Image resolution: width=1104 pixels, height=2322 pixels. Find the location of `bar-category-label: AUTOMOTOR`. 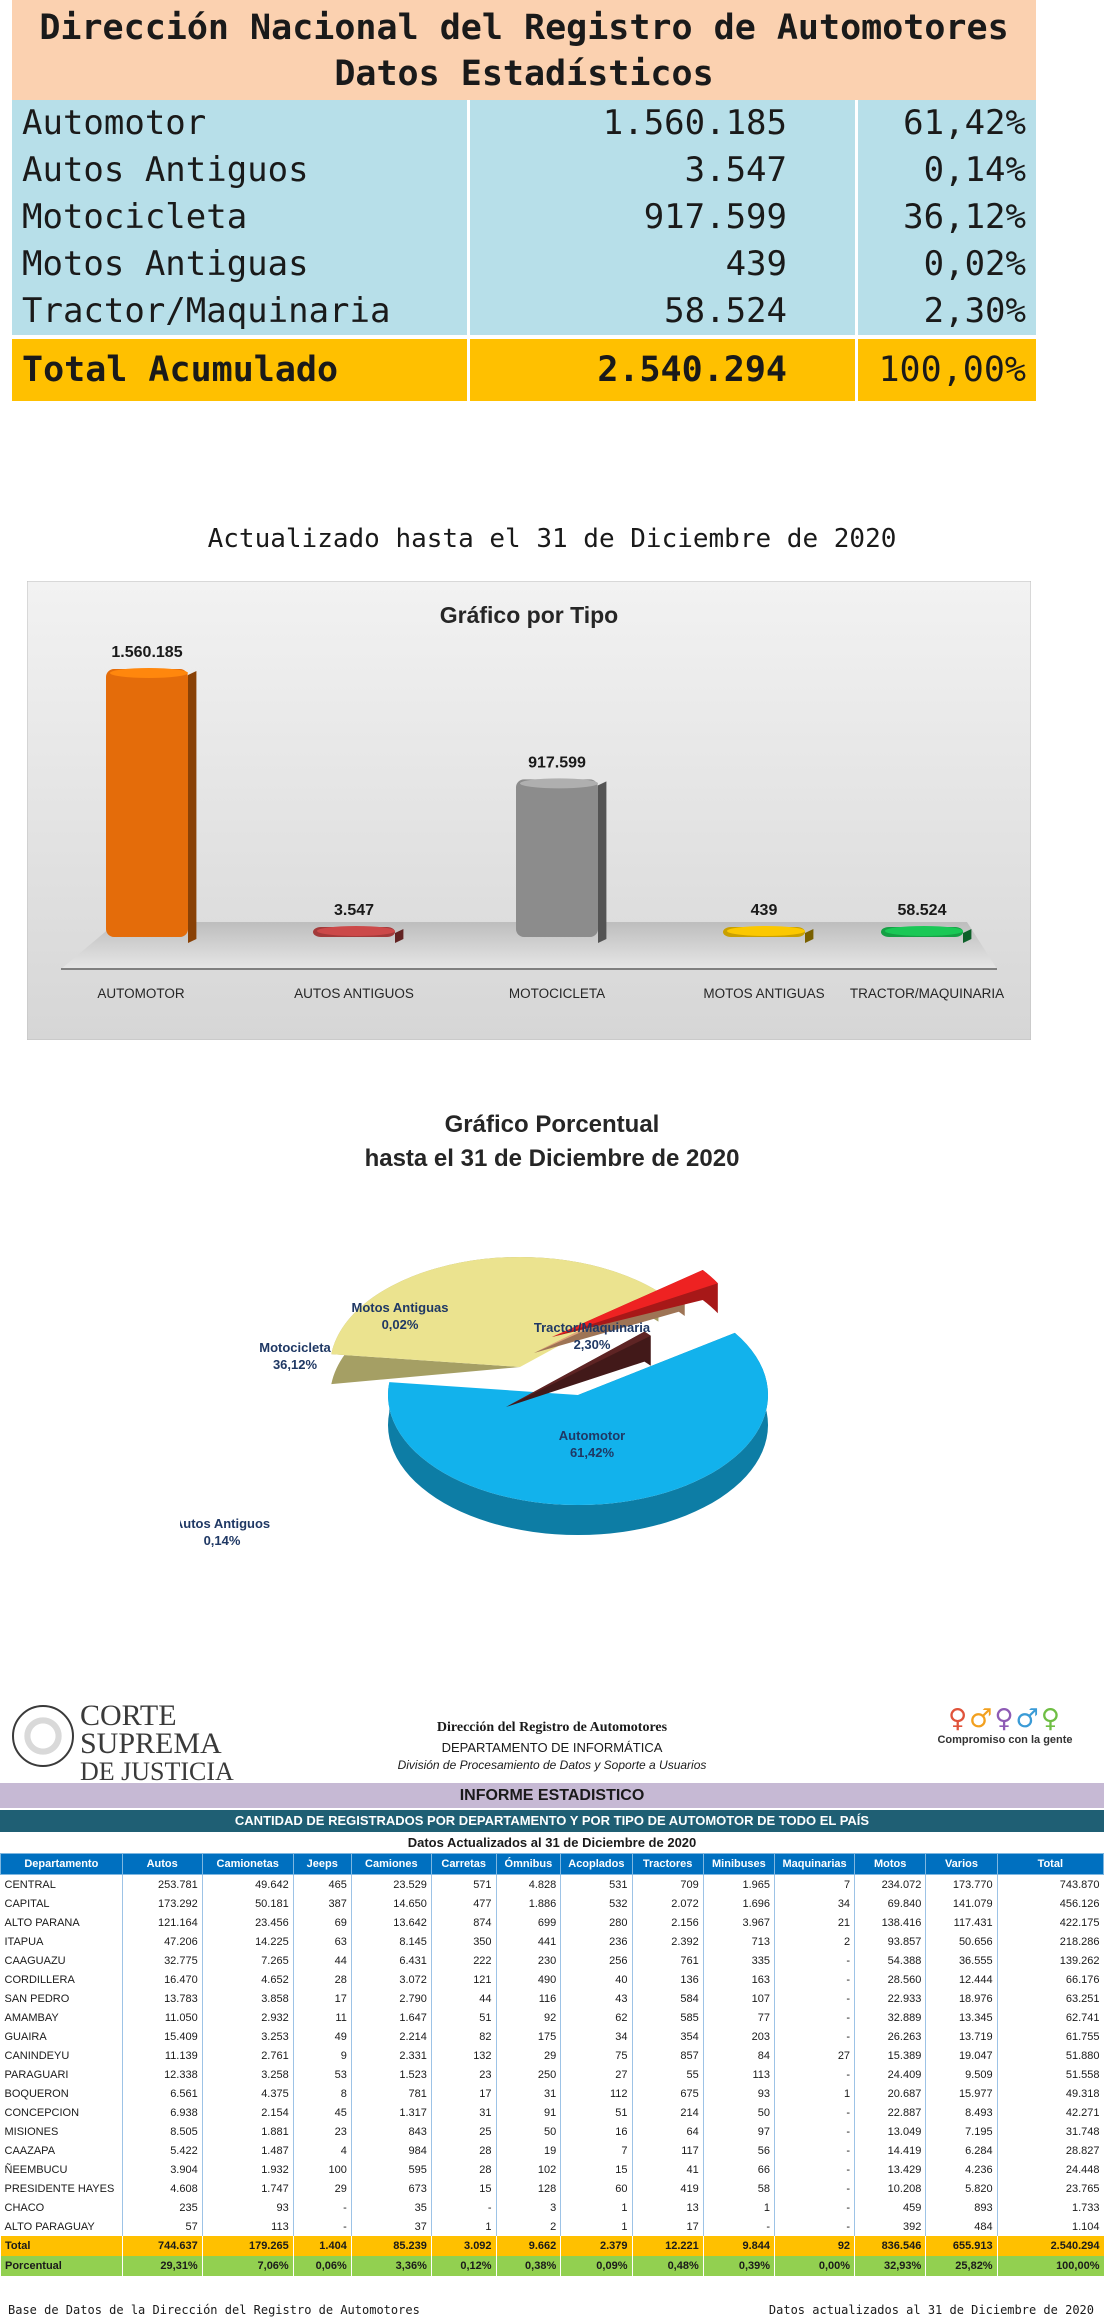

bar-category-label: AUTOMOTOR is located at coordinates (141, 993).